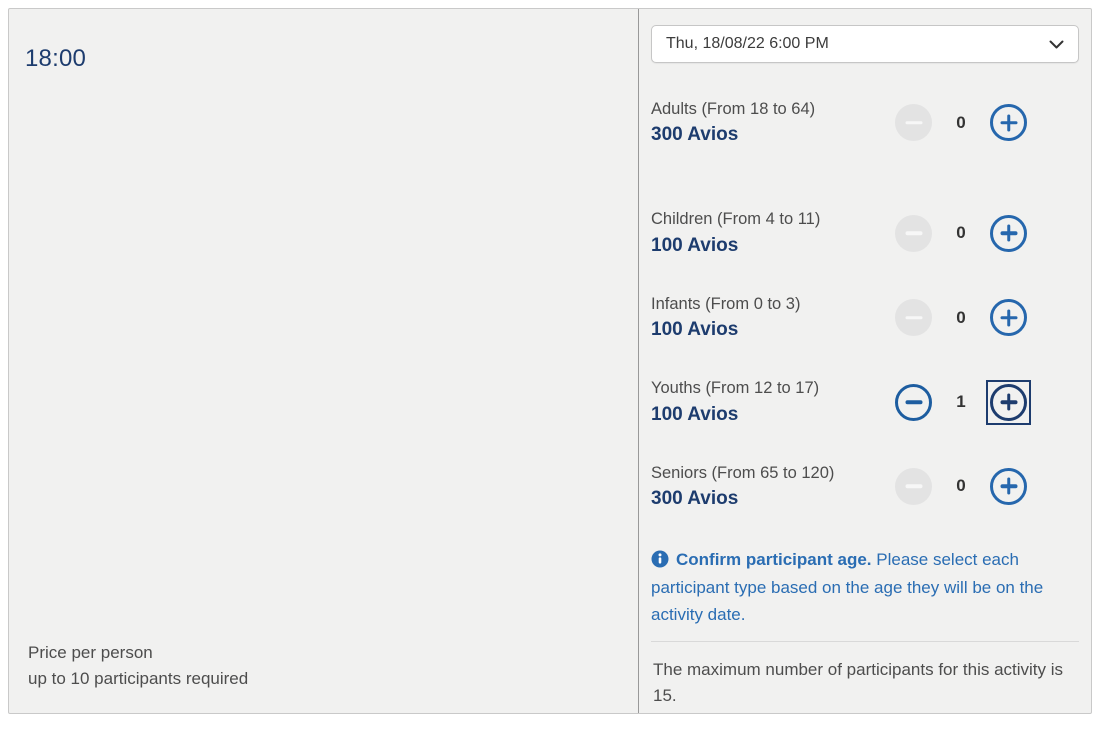 This screenshot has height=732, width=1100. I want to click on participant-row-adults: Adults (From 18 to 64) 300 Avios 0, so click(839, 122).